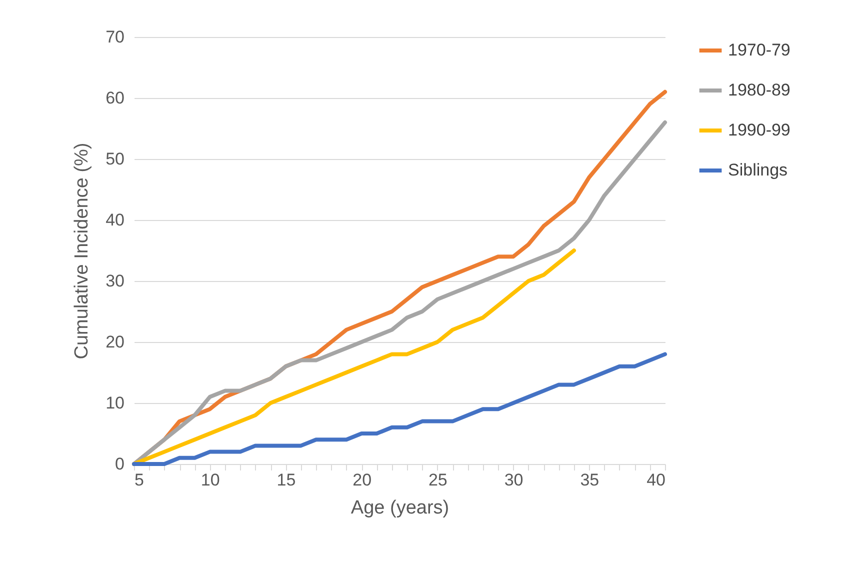 Image resolution: width=868 pixels, height=579 pixels. Describe the element at coordinates (759, 90) in the screenshot. I see `legend-label: 1980-89` at that location.